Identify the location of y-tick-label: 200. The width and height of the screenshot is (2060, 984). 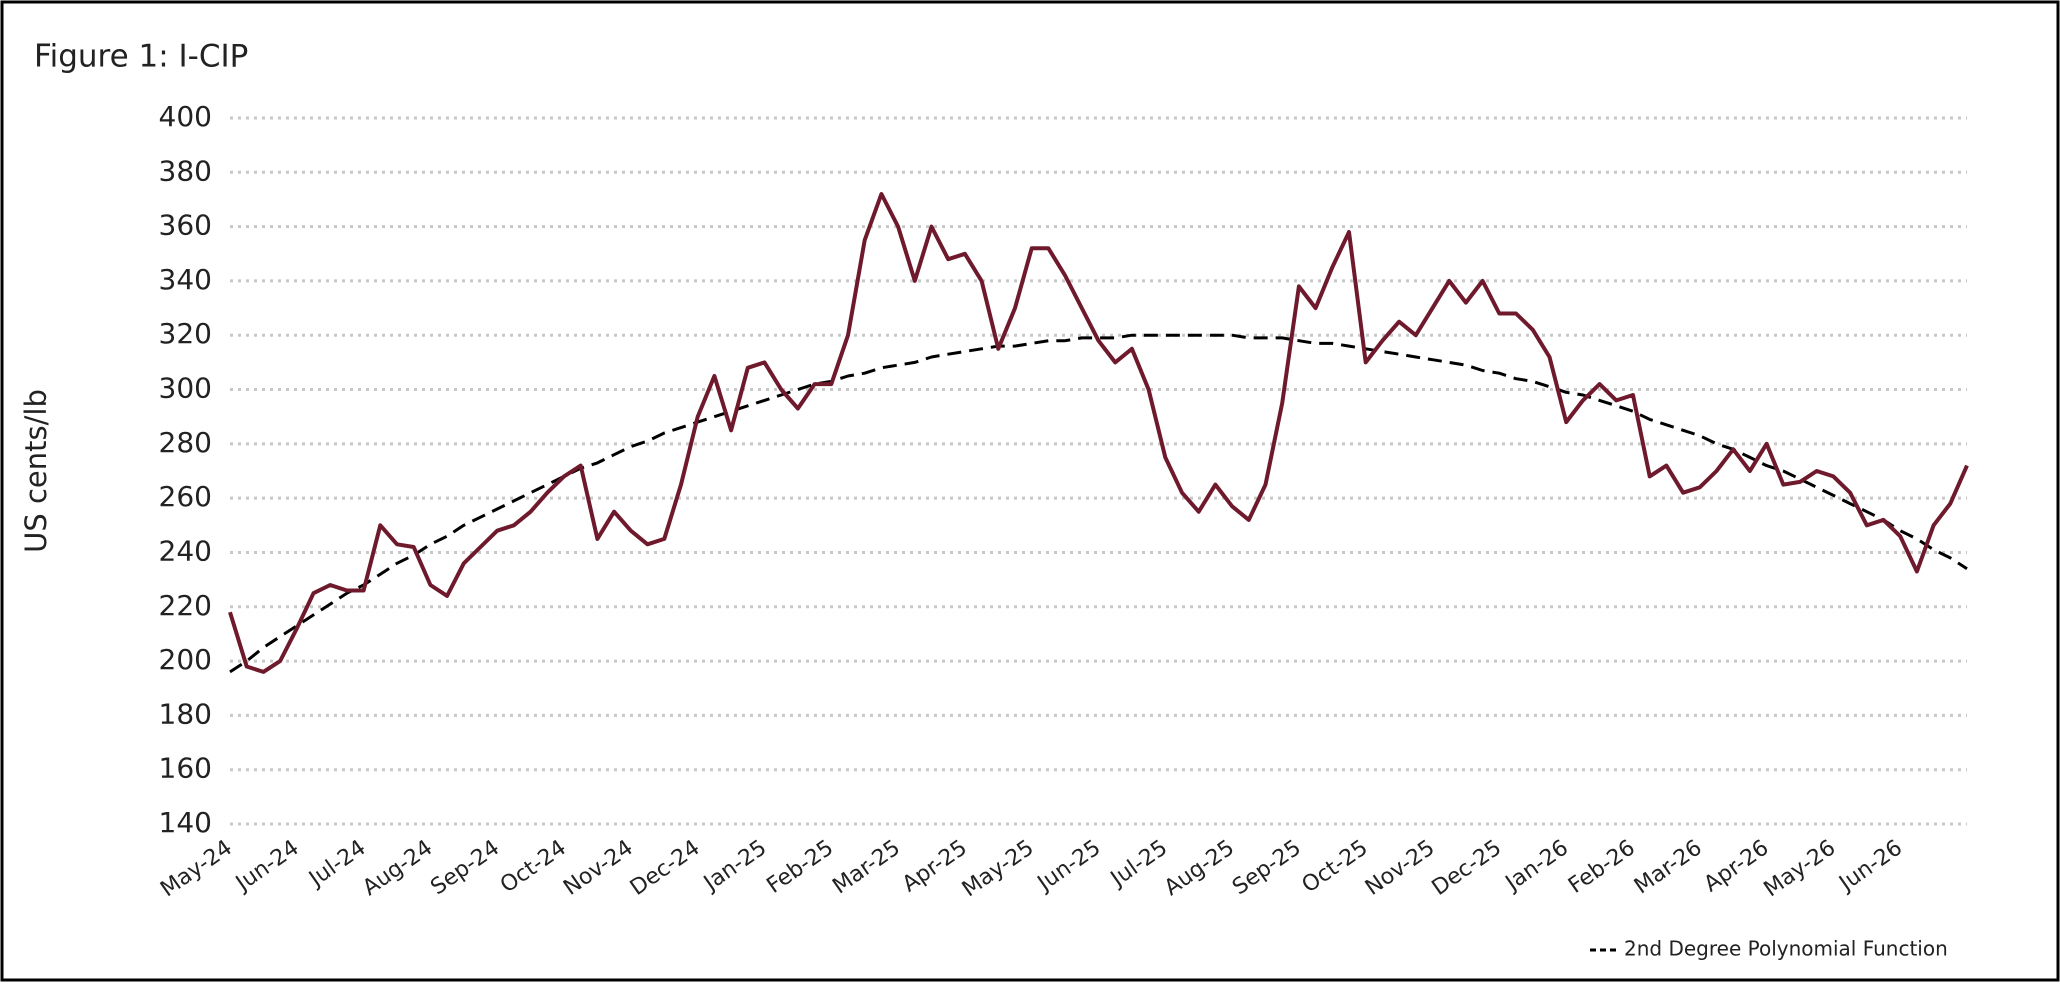
(185, 659).